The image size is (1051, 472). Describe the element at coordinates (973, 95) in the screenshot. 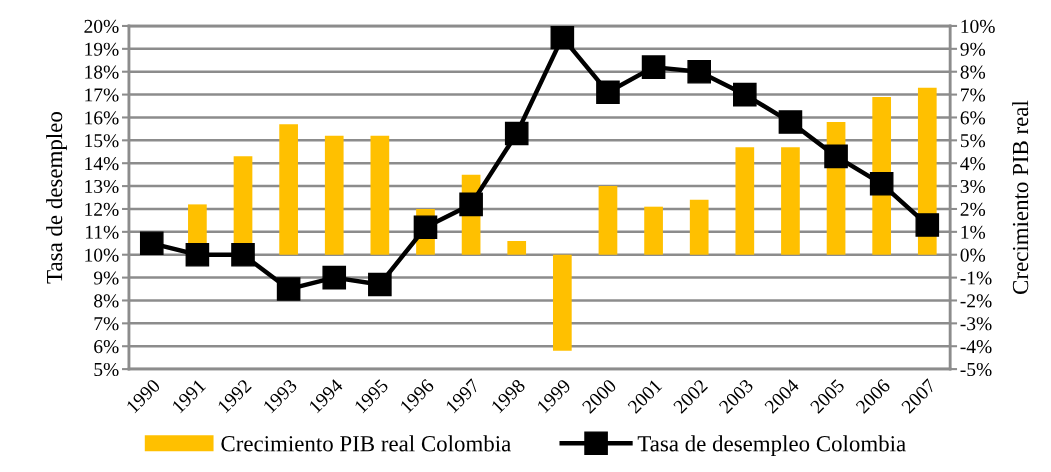

I see `y2-tick-label: 7%` at that location.